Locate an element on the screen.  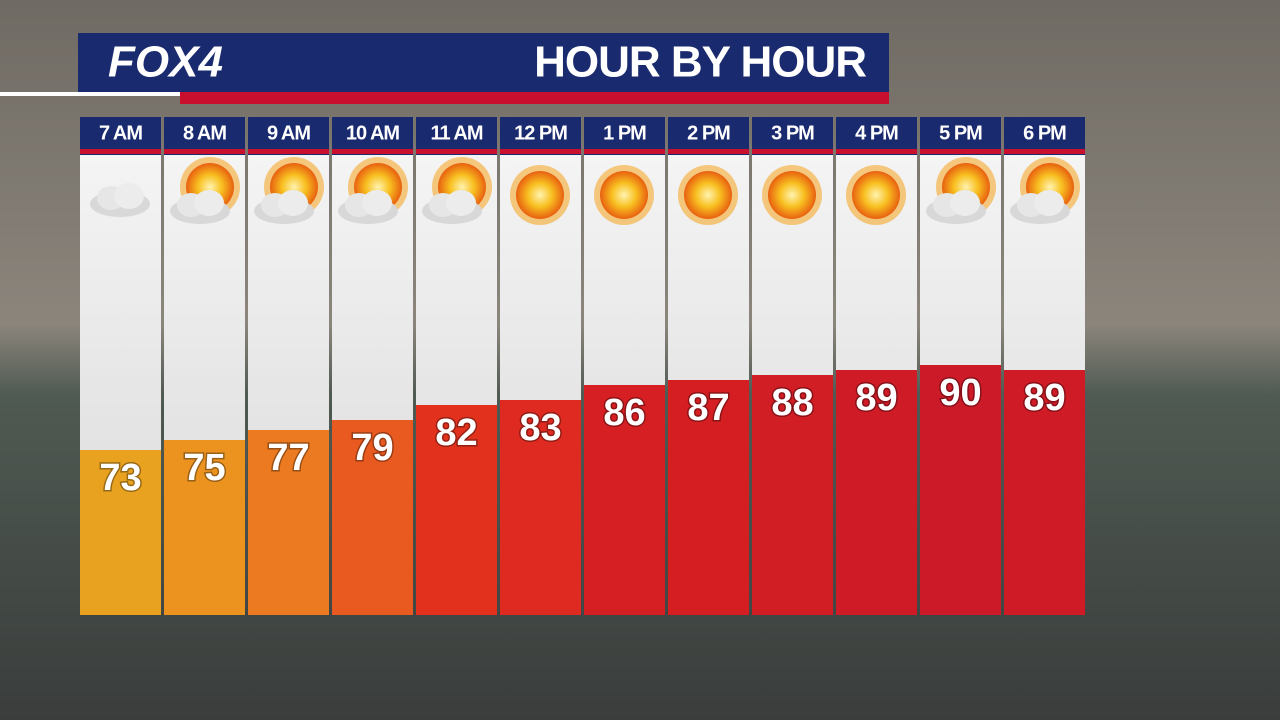
x-tick-label: 6 PM is located at coordinates (1044, 133).